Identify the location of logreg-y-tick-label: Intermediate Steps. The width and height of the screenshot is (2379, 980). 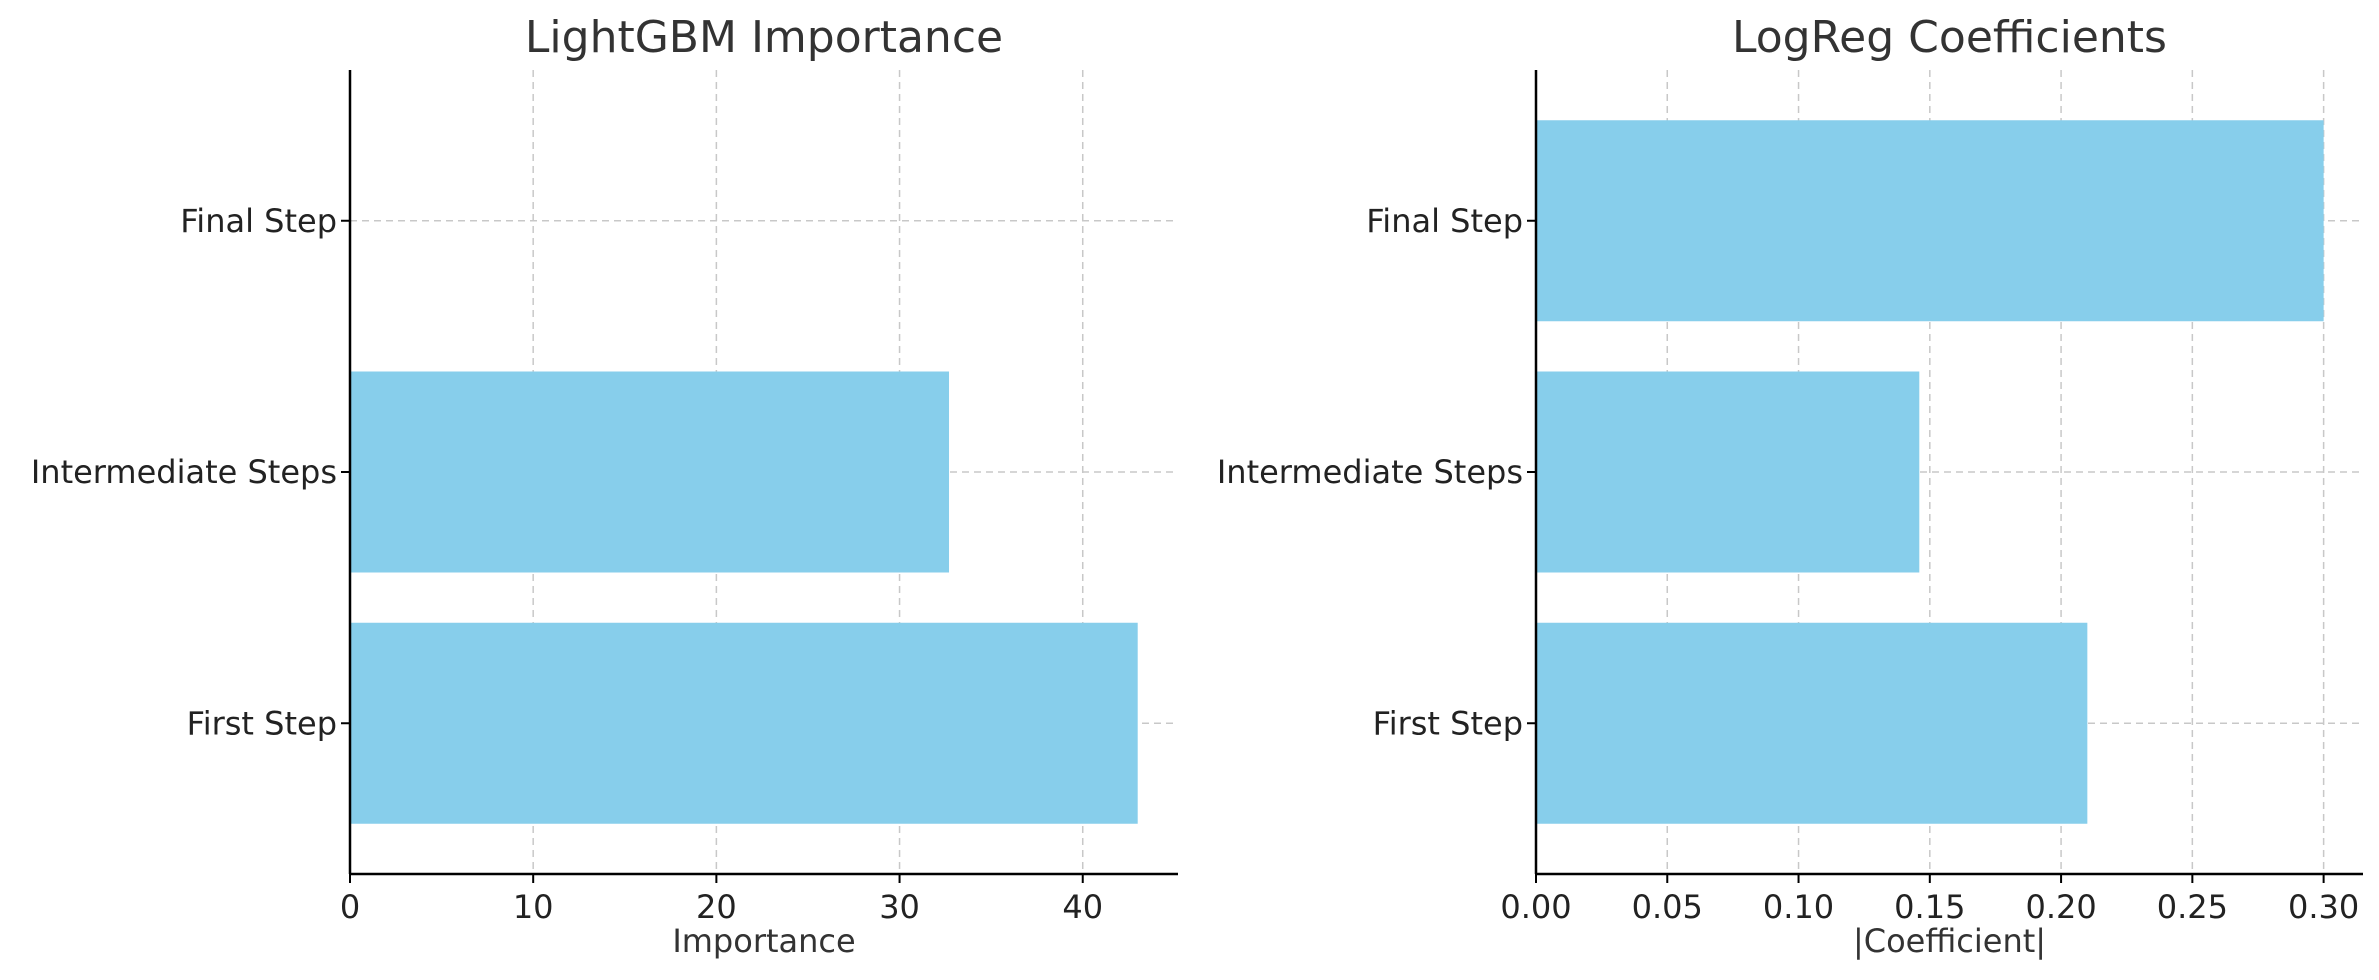
(1370, 472).